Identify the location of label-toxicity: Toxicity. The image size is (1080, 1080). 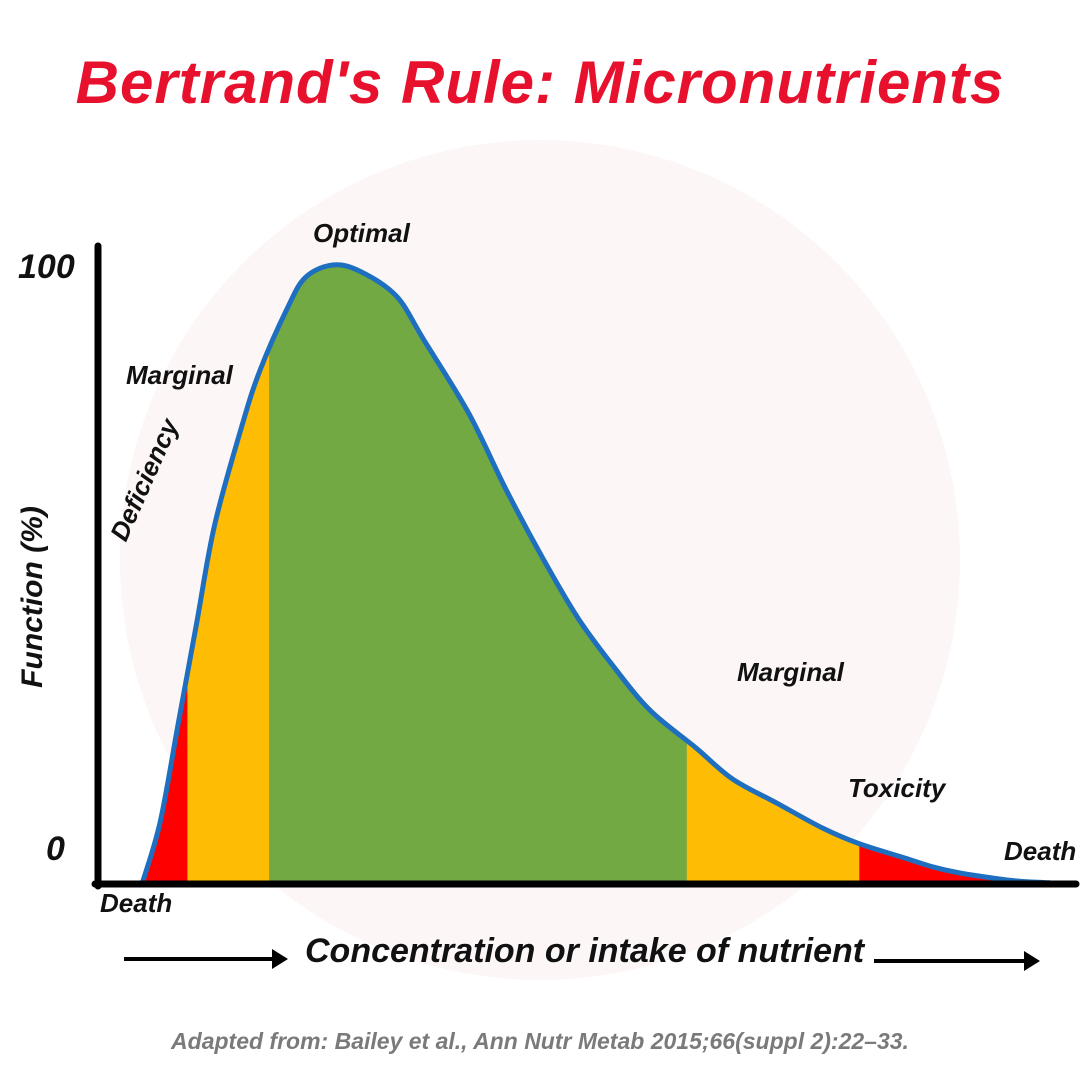
(897, 788).